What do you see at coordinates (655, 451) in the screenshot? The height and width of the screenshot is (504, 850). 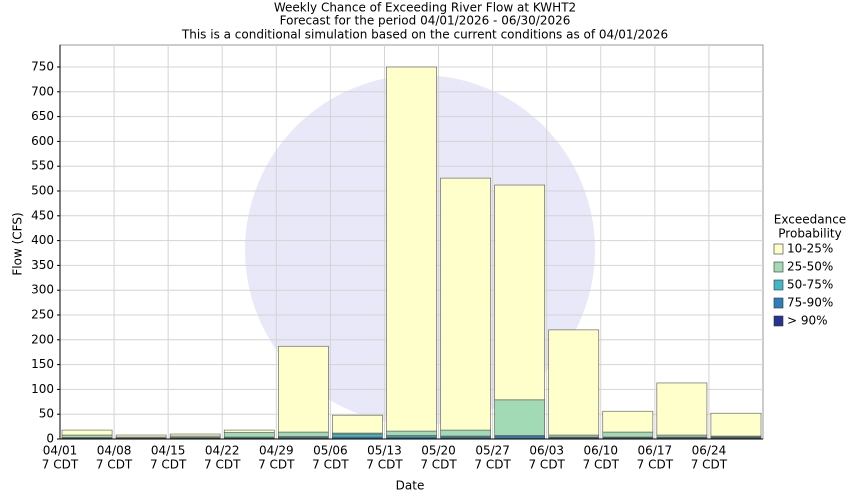 I see `x-tick-label: 06/17` at bounding box center [655, 451].